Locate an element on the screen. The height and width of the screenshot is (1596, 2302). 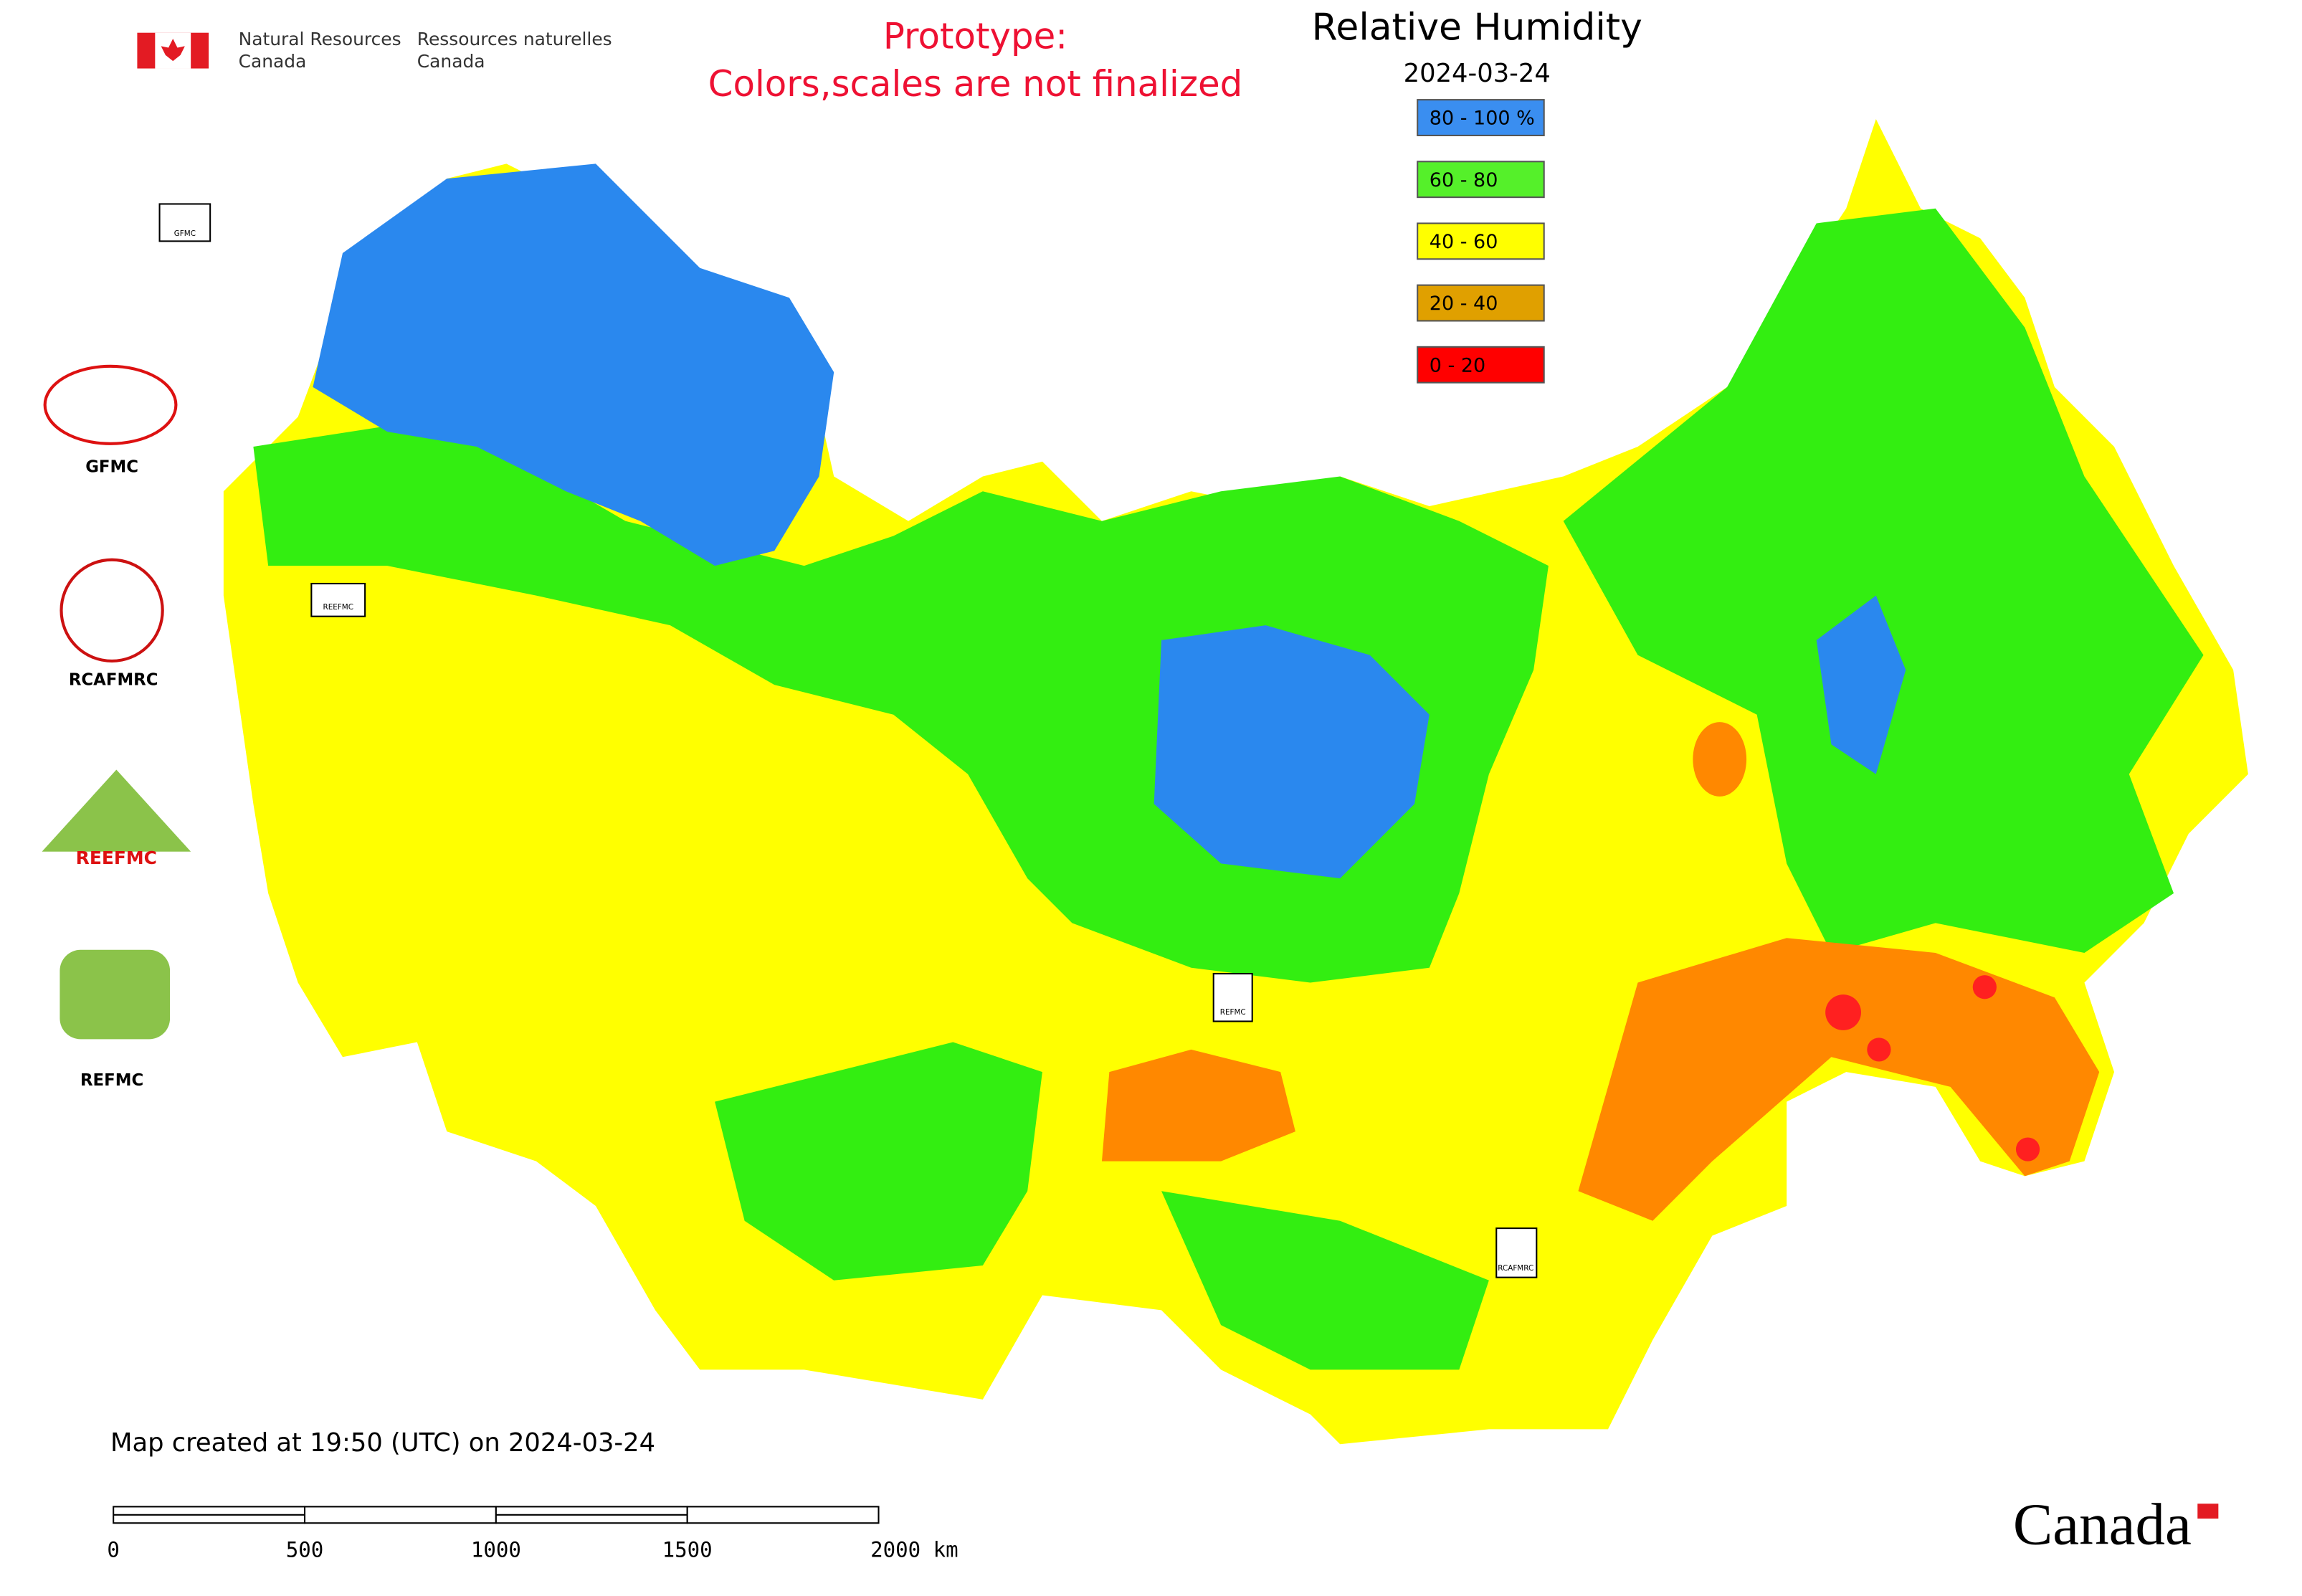
logo-label: GFMC is located at coordinates (112, 467).